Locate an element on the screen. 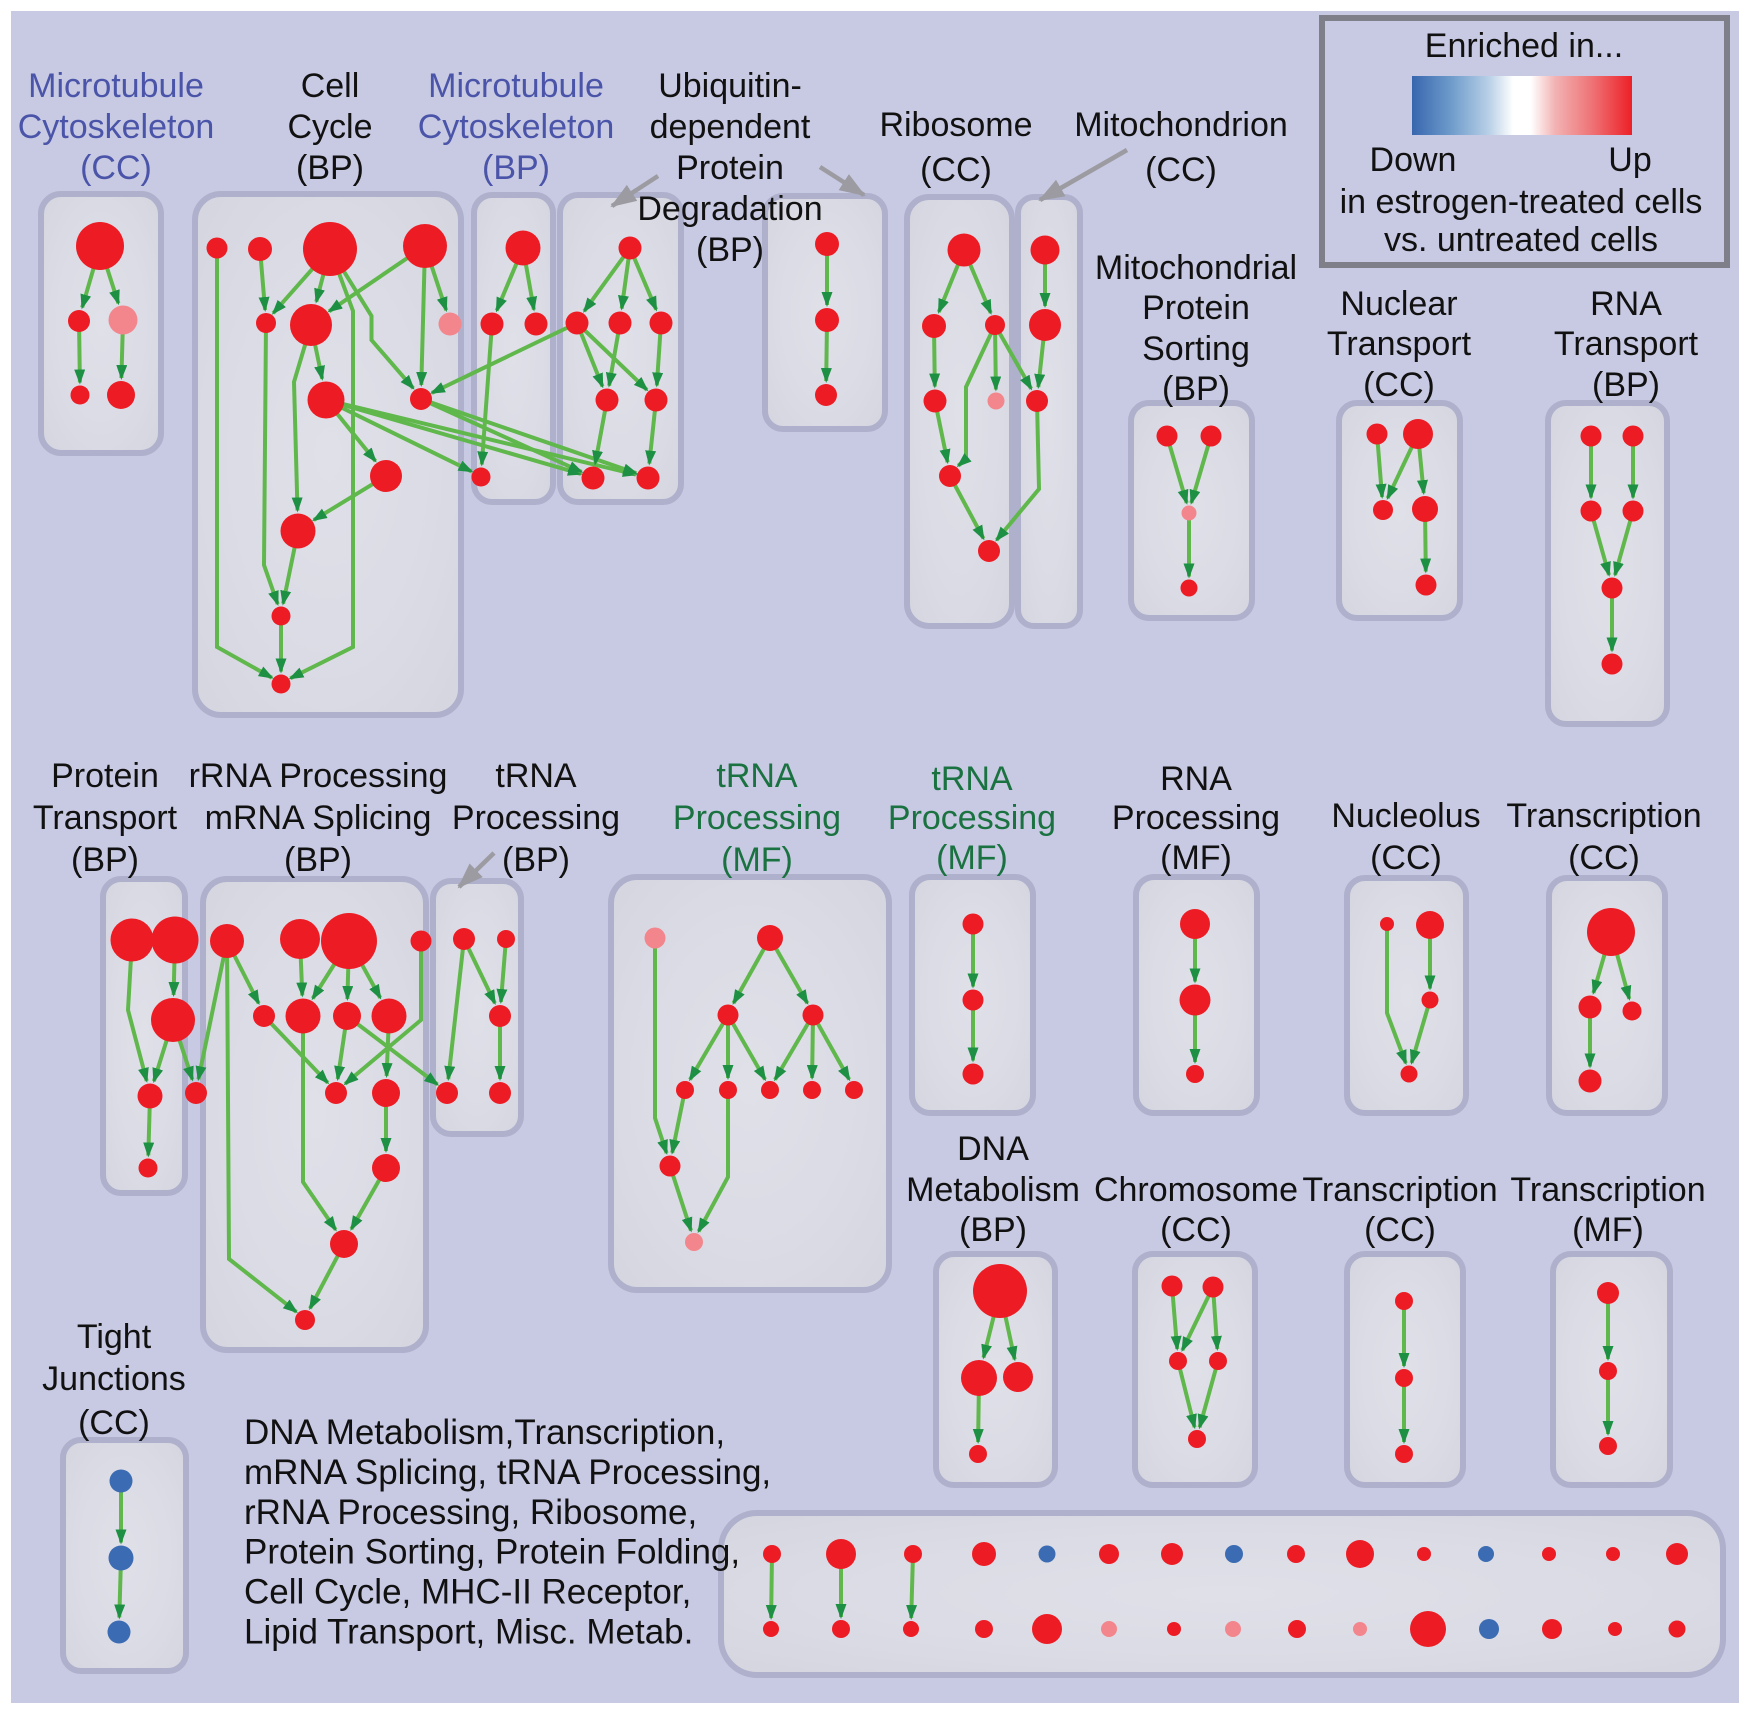  svg-text: rRNA Processing, Ribosome, is located at coordinates (470, 1512).